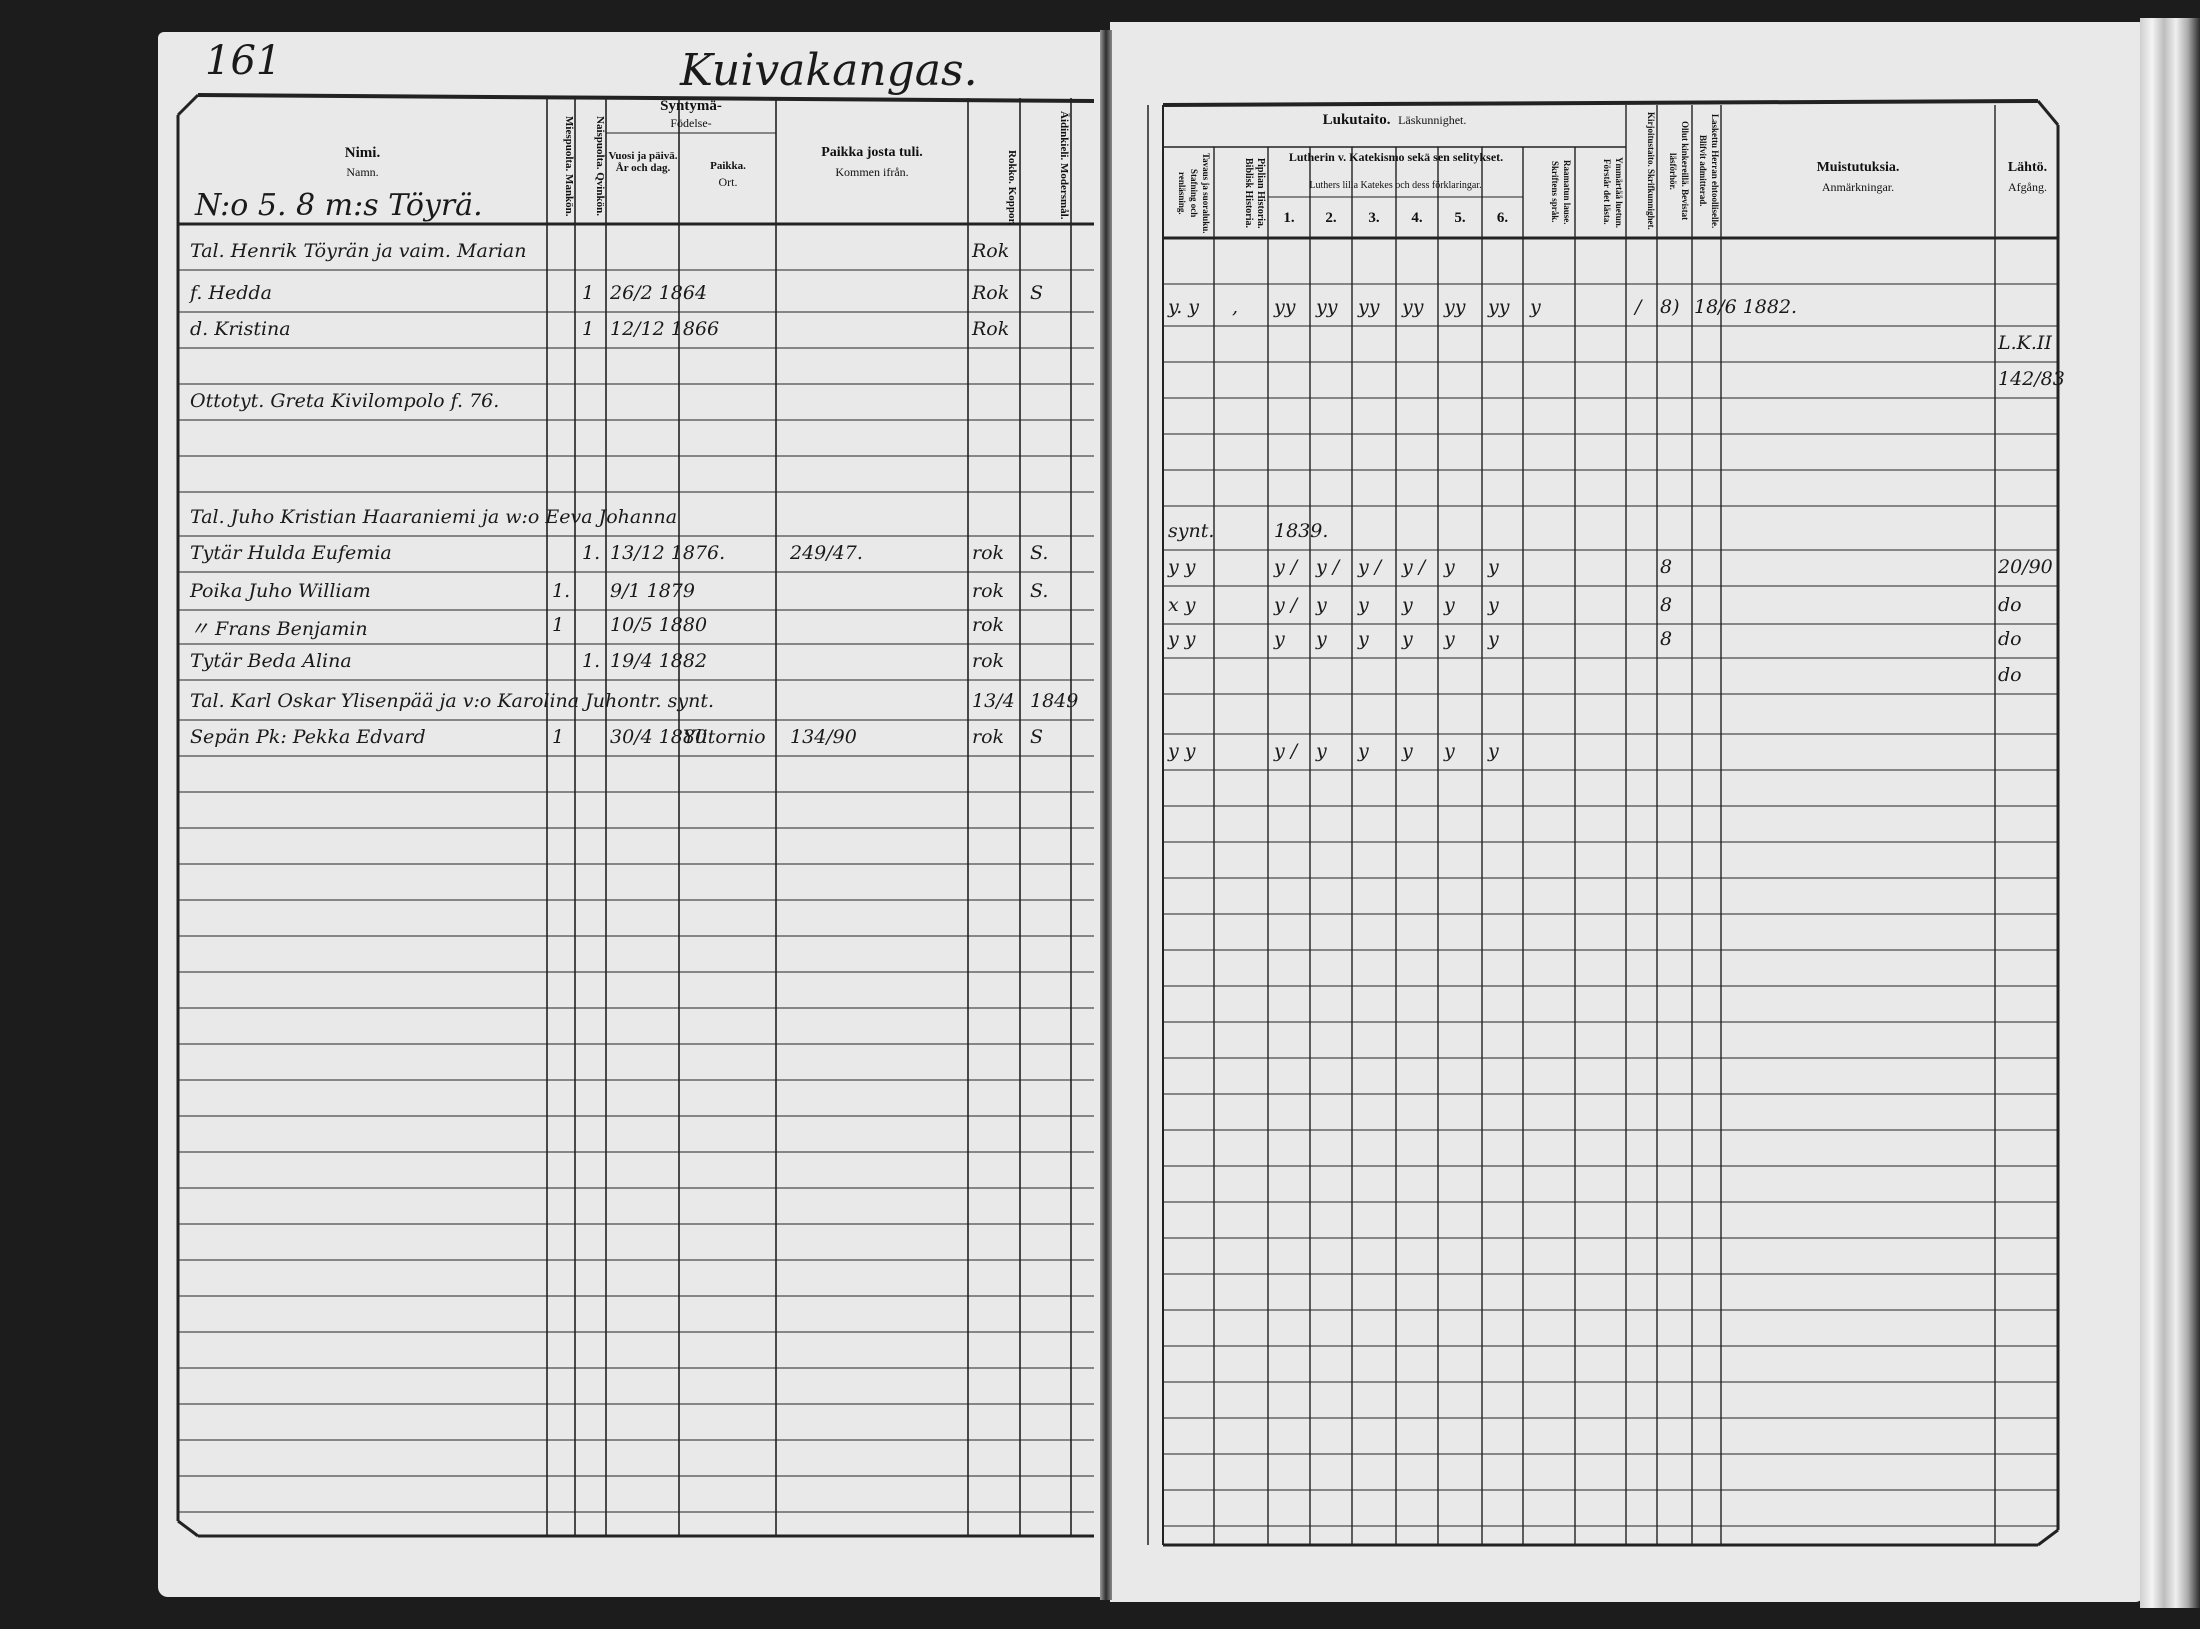 This screenshot has width=2200, height=1629. I want to click on entry-catechism-3: y, so click(1363, 605).